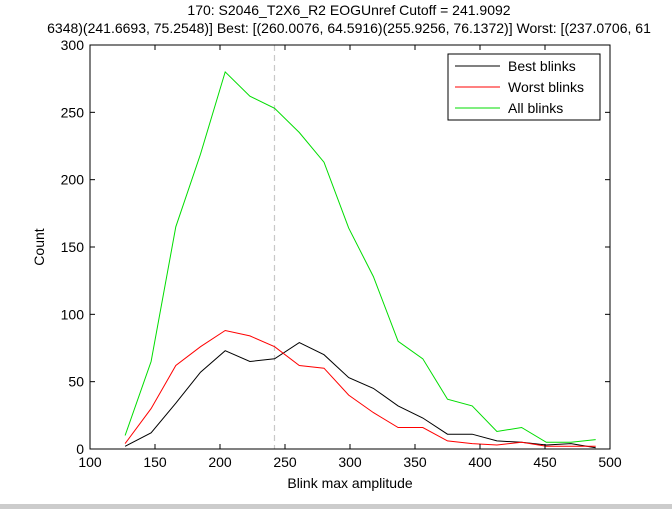  Describe the element at coordinates (535, 108) in the screenshot. I see `legend-label-all-blinks: All blinks` at that location.